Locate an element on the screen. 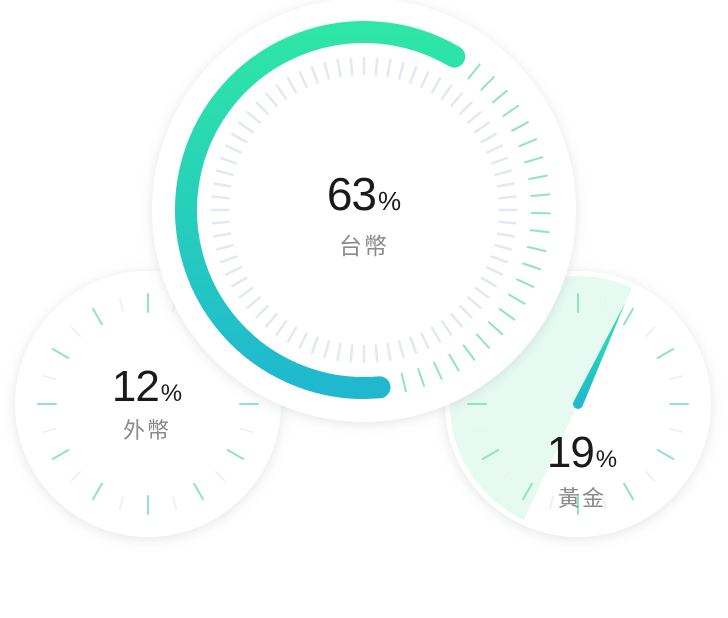 Image resolution: width=728 pixels, height=618 pixels. dial-foreign-readout: 12% 外幣 is located at coordinates (147, 405).